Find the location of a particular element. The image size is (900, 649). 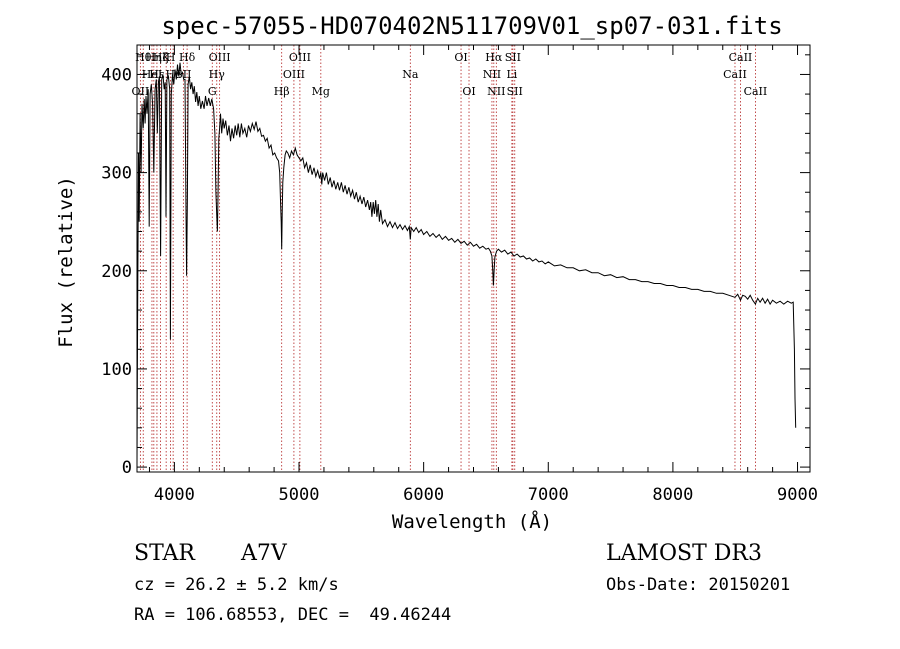

redshift-text: cz = 26.2 ± 5.2 km/s is located at coordinates (236, 585).